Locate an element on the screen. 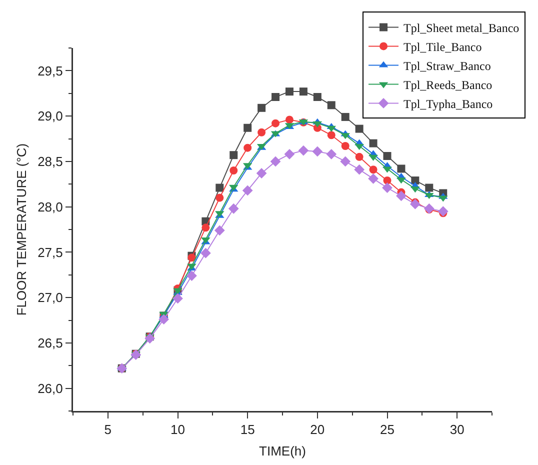 The image size is (538, 465). legend-label: Tpl_Reeds_Banco is located at coordinates (448, 85).